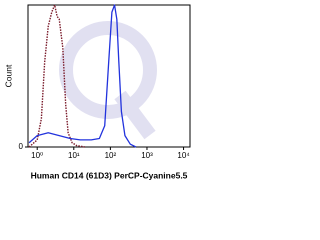  I want to click on series-line, so click(56, 76).